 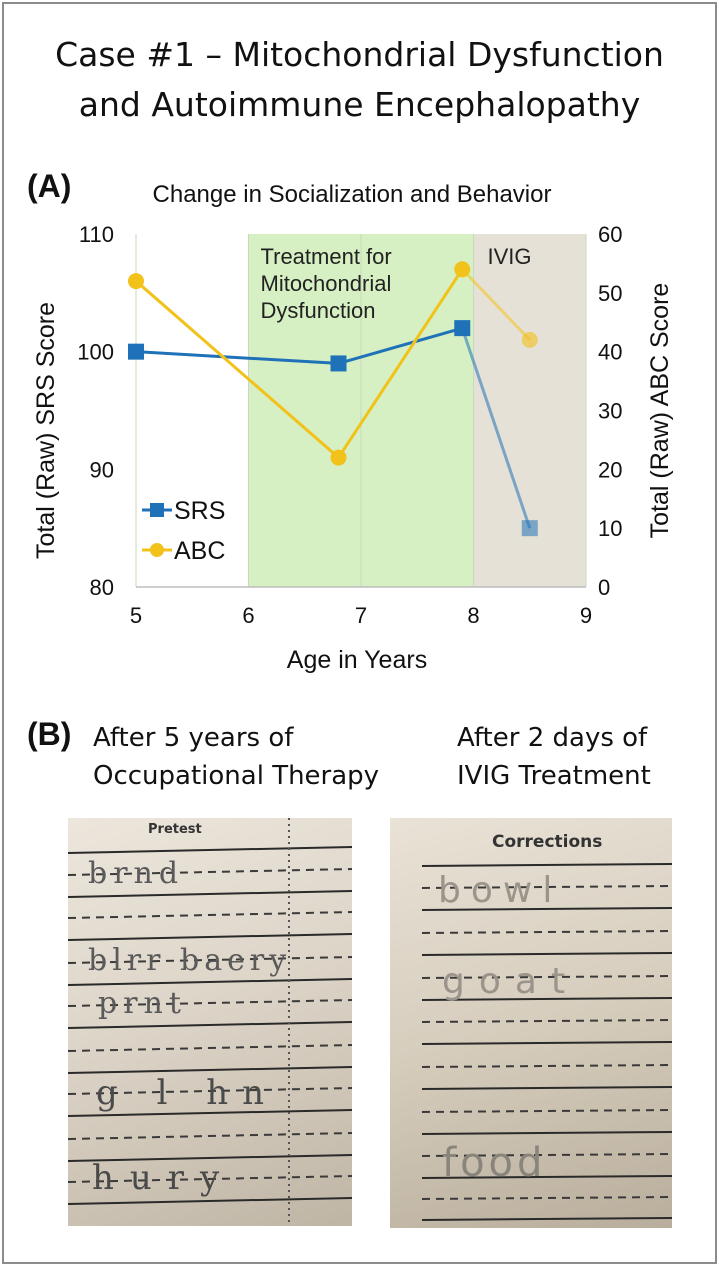 What do you see at coordinates (552, 738) in the screenshot?
I see `right-caption-line-1: After 2 days of` at bounding box center [552, 738].